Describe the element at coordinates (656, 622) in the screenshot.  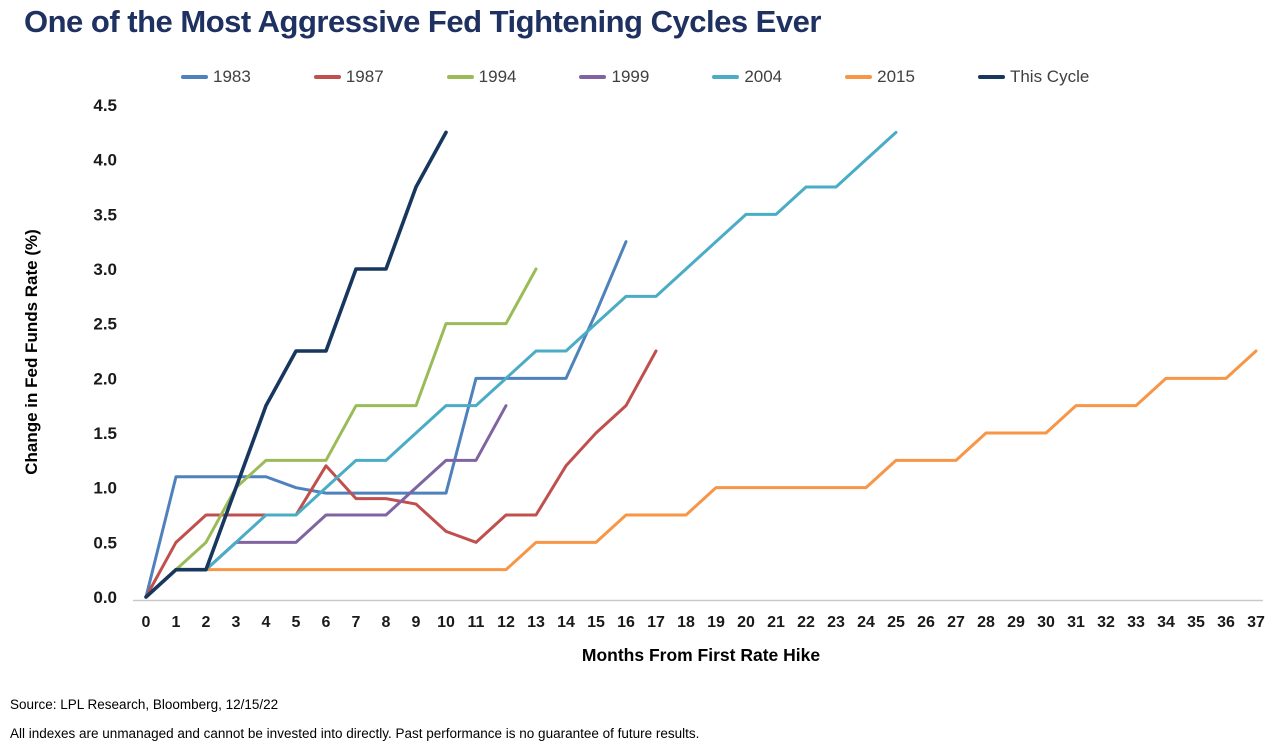
I see `x-tick-label: 17` at that location.